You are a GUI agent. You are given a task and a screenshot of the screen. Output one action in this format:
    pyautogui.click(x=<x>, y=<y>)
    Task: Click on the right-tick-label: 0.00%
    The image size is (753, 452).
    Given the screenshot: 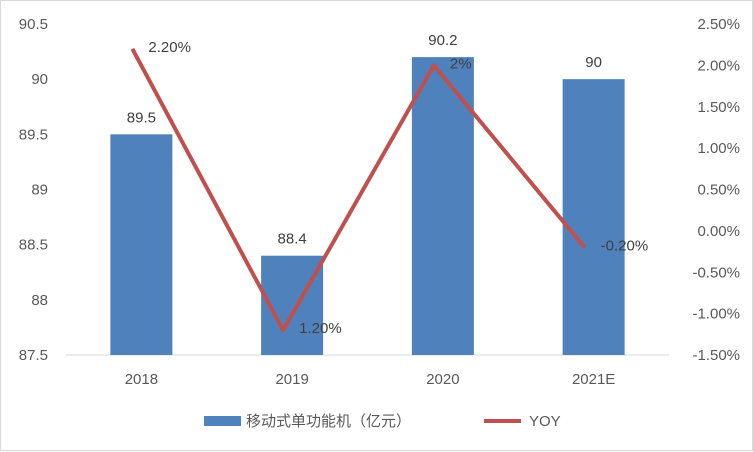 What is the action you would take?
    pyautogui.click(x=718, y=231)
    